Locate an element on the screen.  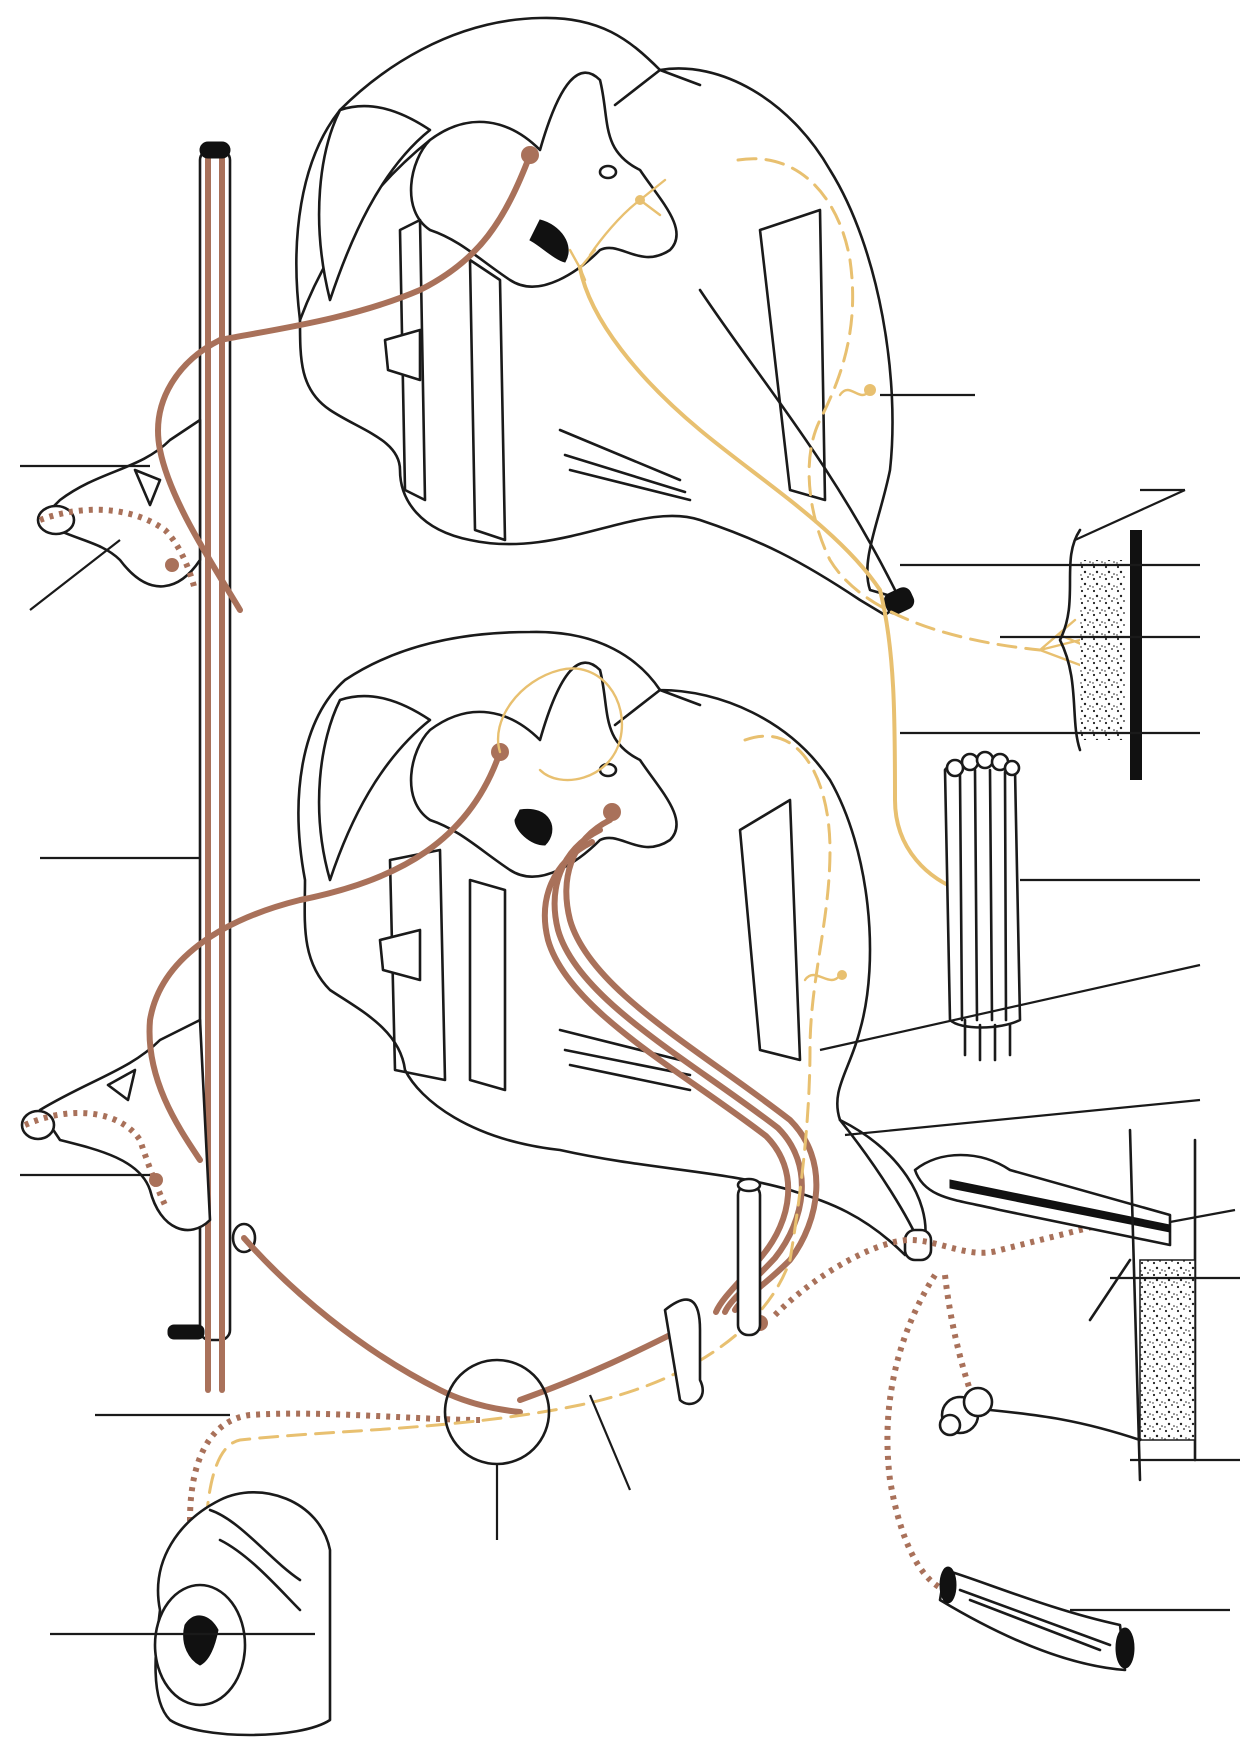
lower-dorsal-ganglion-cell is located at coordinates (842, 975).